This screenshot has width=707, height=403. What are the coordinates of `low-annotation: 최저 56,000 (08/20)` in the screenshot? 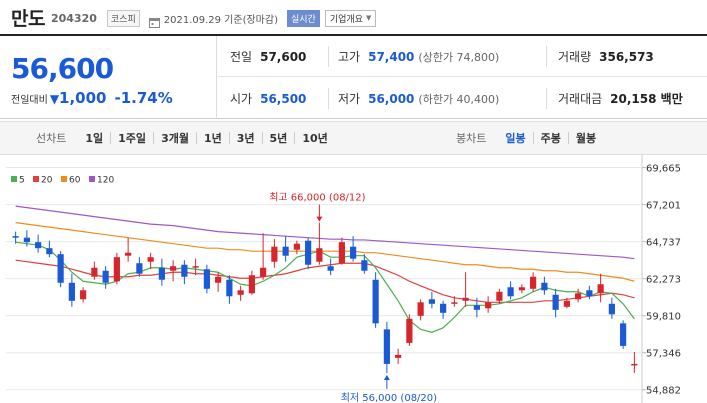 It's located at (389, 397).